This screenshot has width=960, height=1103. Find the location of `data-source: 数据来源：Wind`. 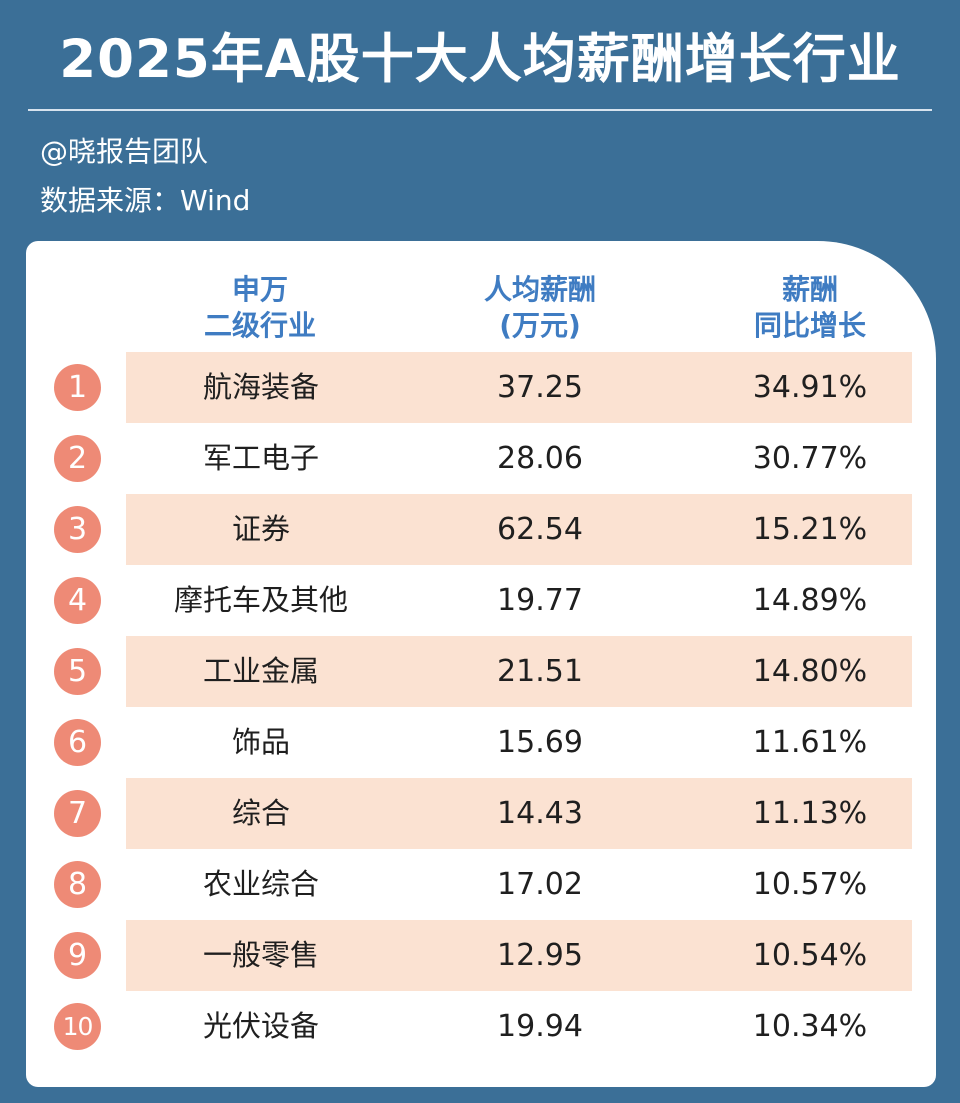

data-source: 数据来源：Wind is located at coordinates (145, 200).